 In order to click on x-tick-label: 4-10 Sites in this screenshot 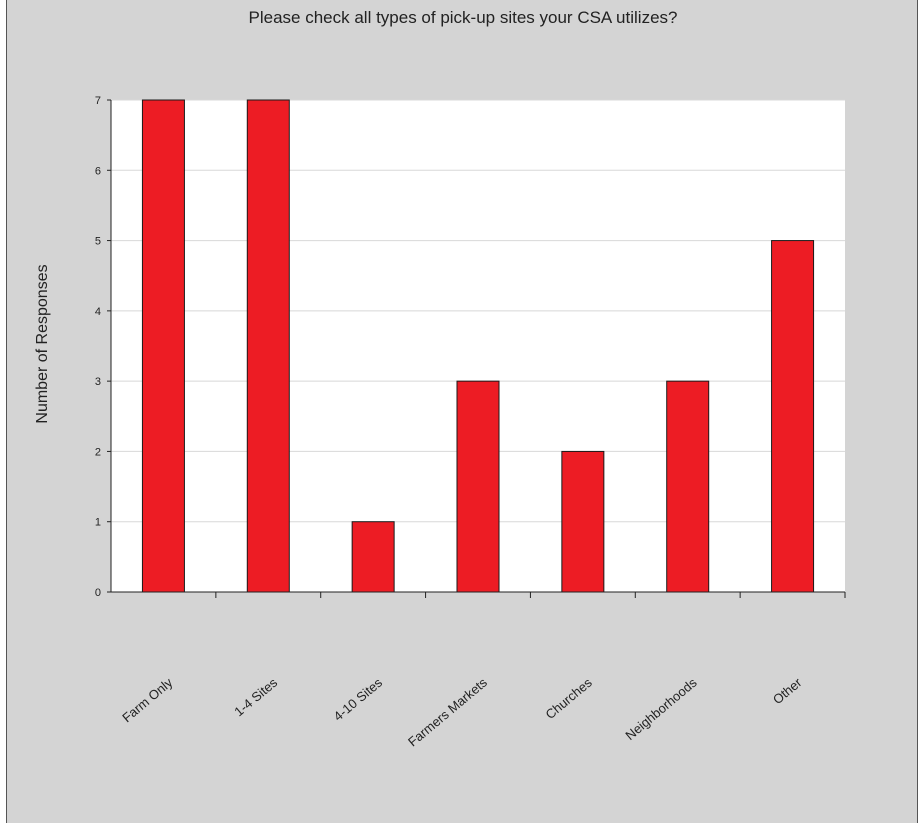, I will do `click(358, 698)`.